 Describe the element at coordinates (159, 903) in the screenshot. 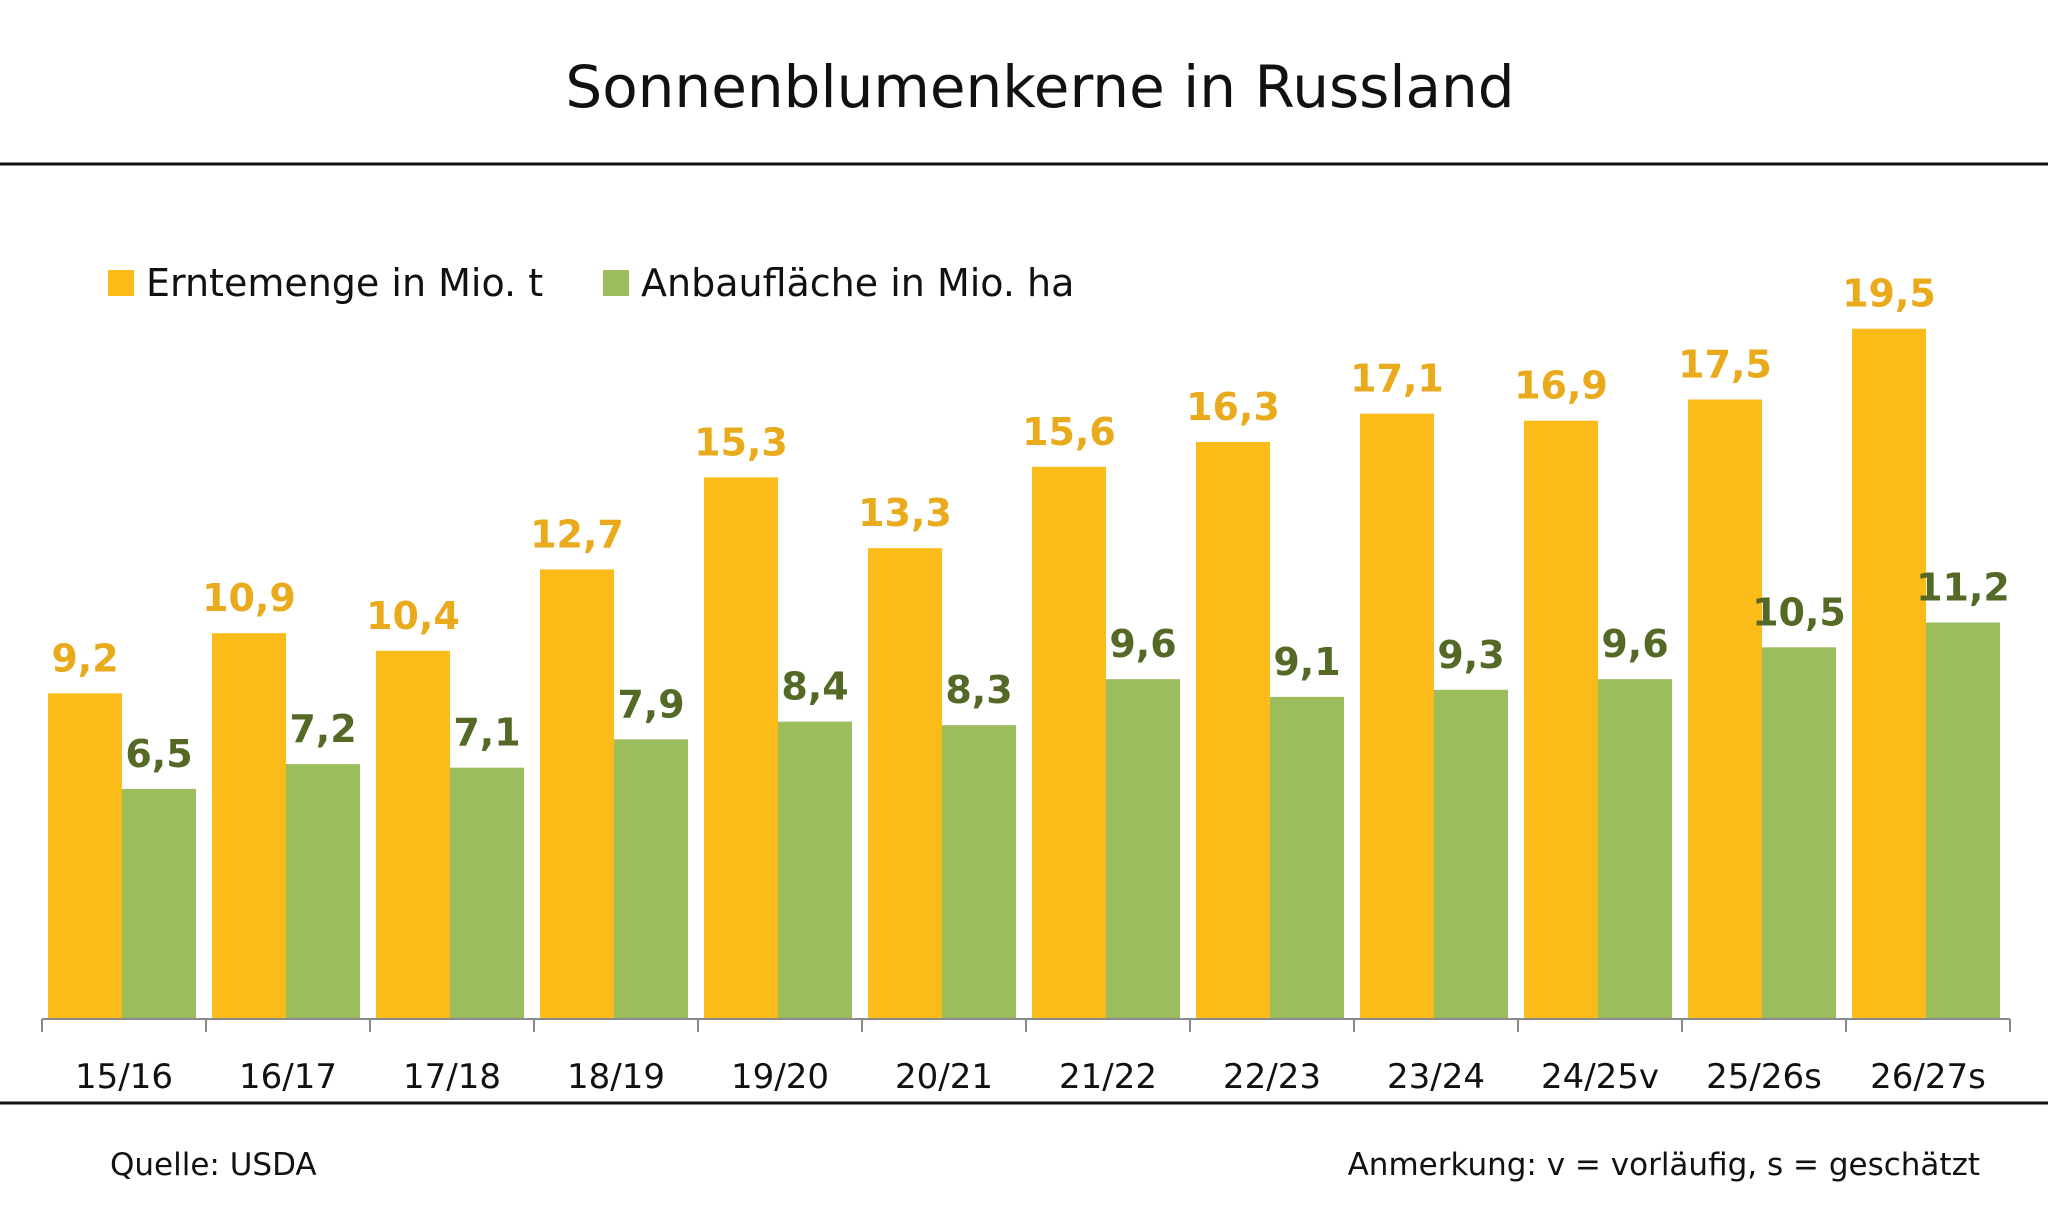

I see `bar-anbauflaeche-15/16` at that location.